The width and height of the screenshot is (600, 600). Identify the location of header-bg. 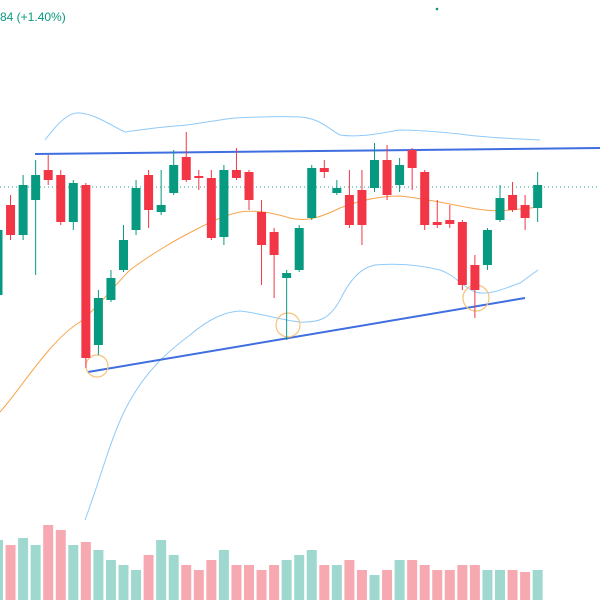
(35, 17).